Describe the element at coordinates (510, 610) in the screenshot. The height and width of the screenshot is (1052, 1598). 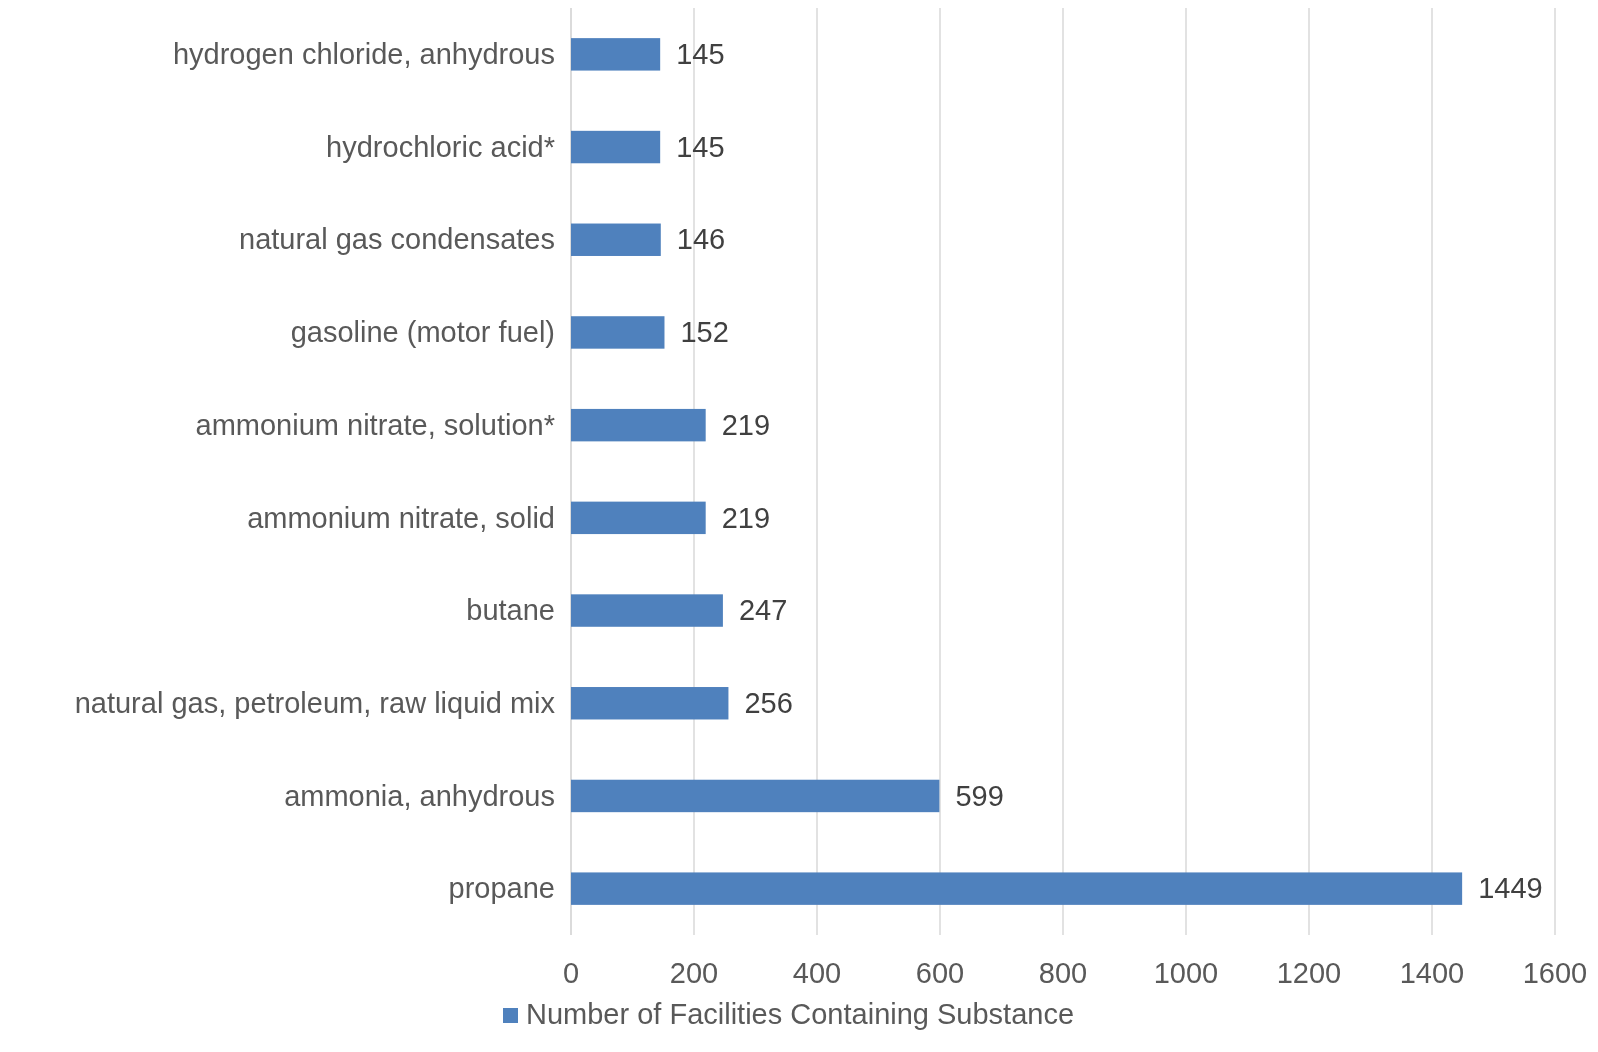
I see `y-tick-label: butane` at that location.